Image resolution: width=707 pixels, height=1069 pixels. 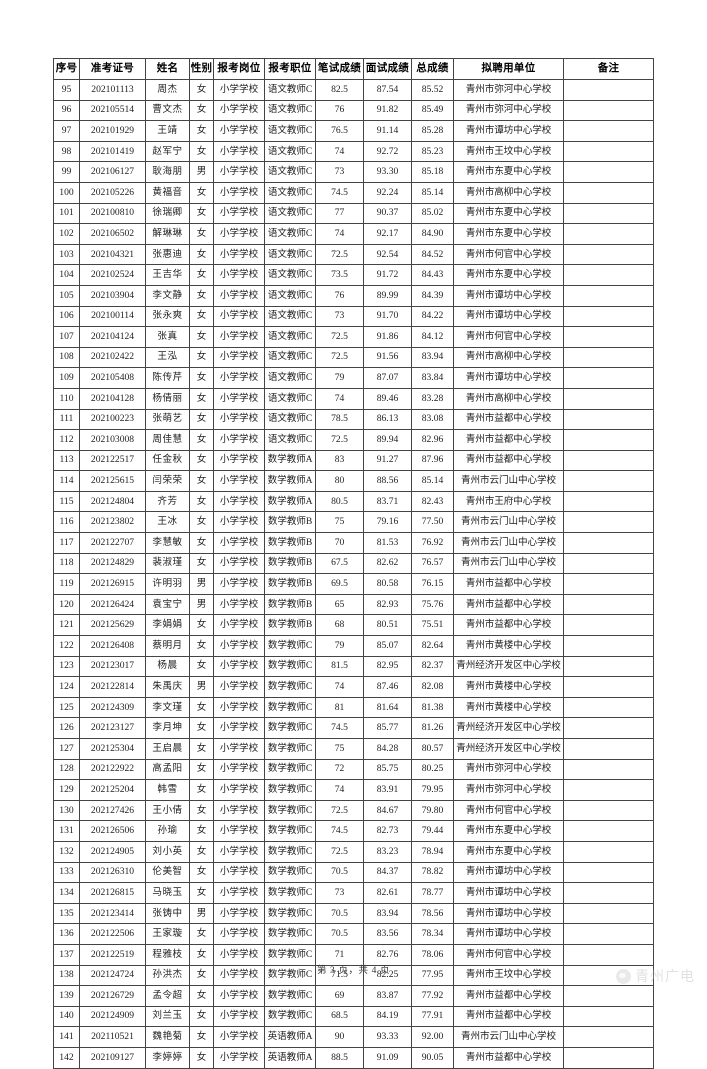 What do you see at coordinates (339, 316) in the screenshot?
I see `cell-written-score: 73` at bounding box center [339, 316].